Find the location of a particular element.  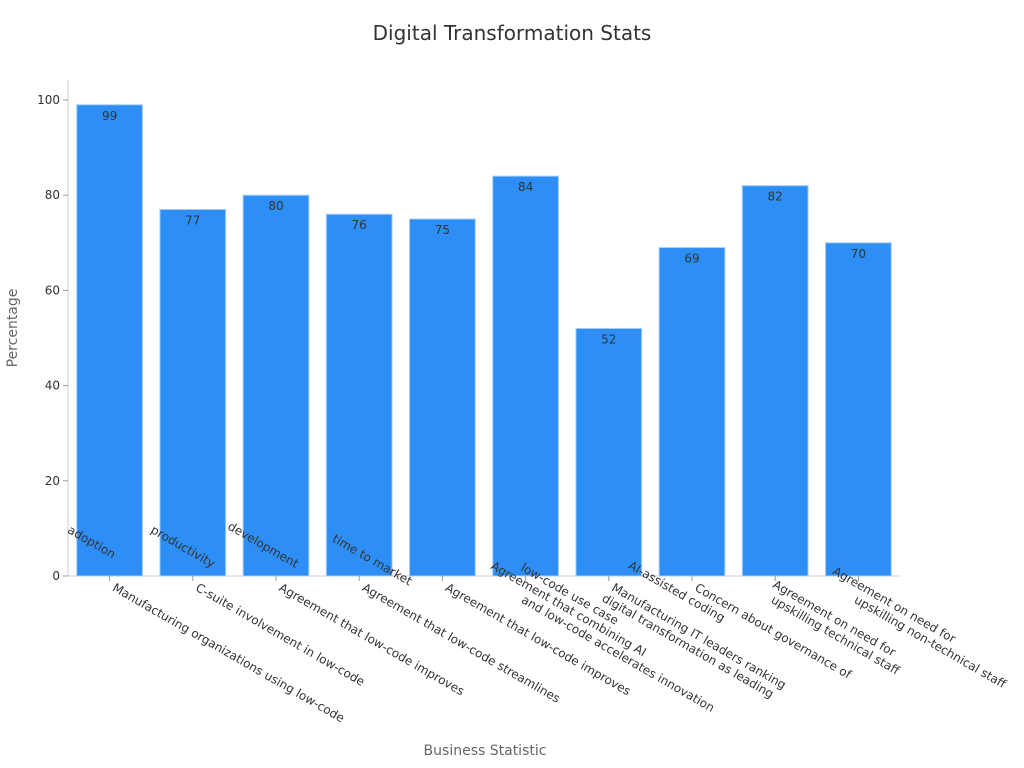

bar-value-label: 80 is located at coordinates (275, 206).